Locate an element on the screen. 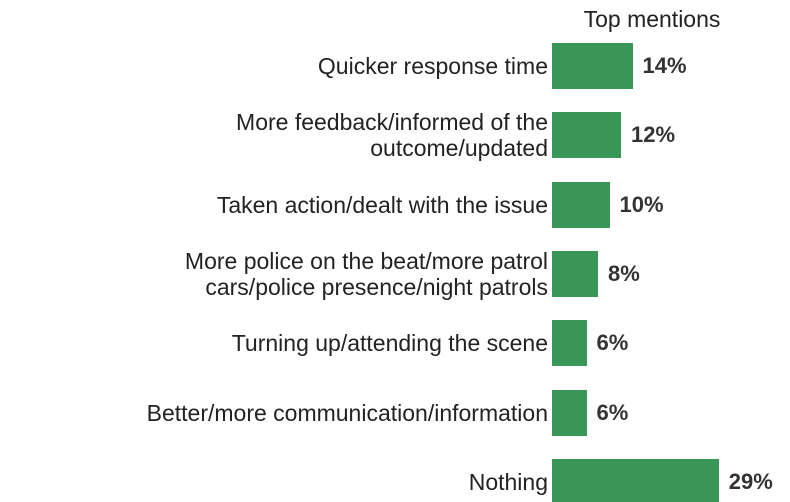  value-label: 10% is located at coordinates (641, 204).